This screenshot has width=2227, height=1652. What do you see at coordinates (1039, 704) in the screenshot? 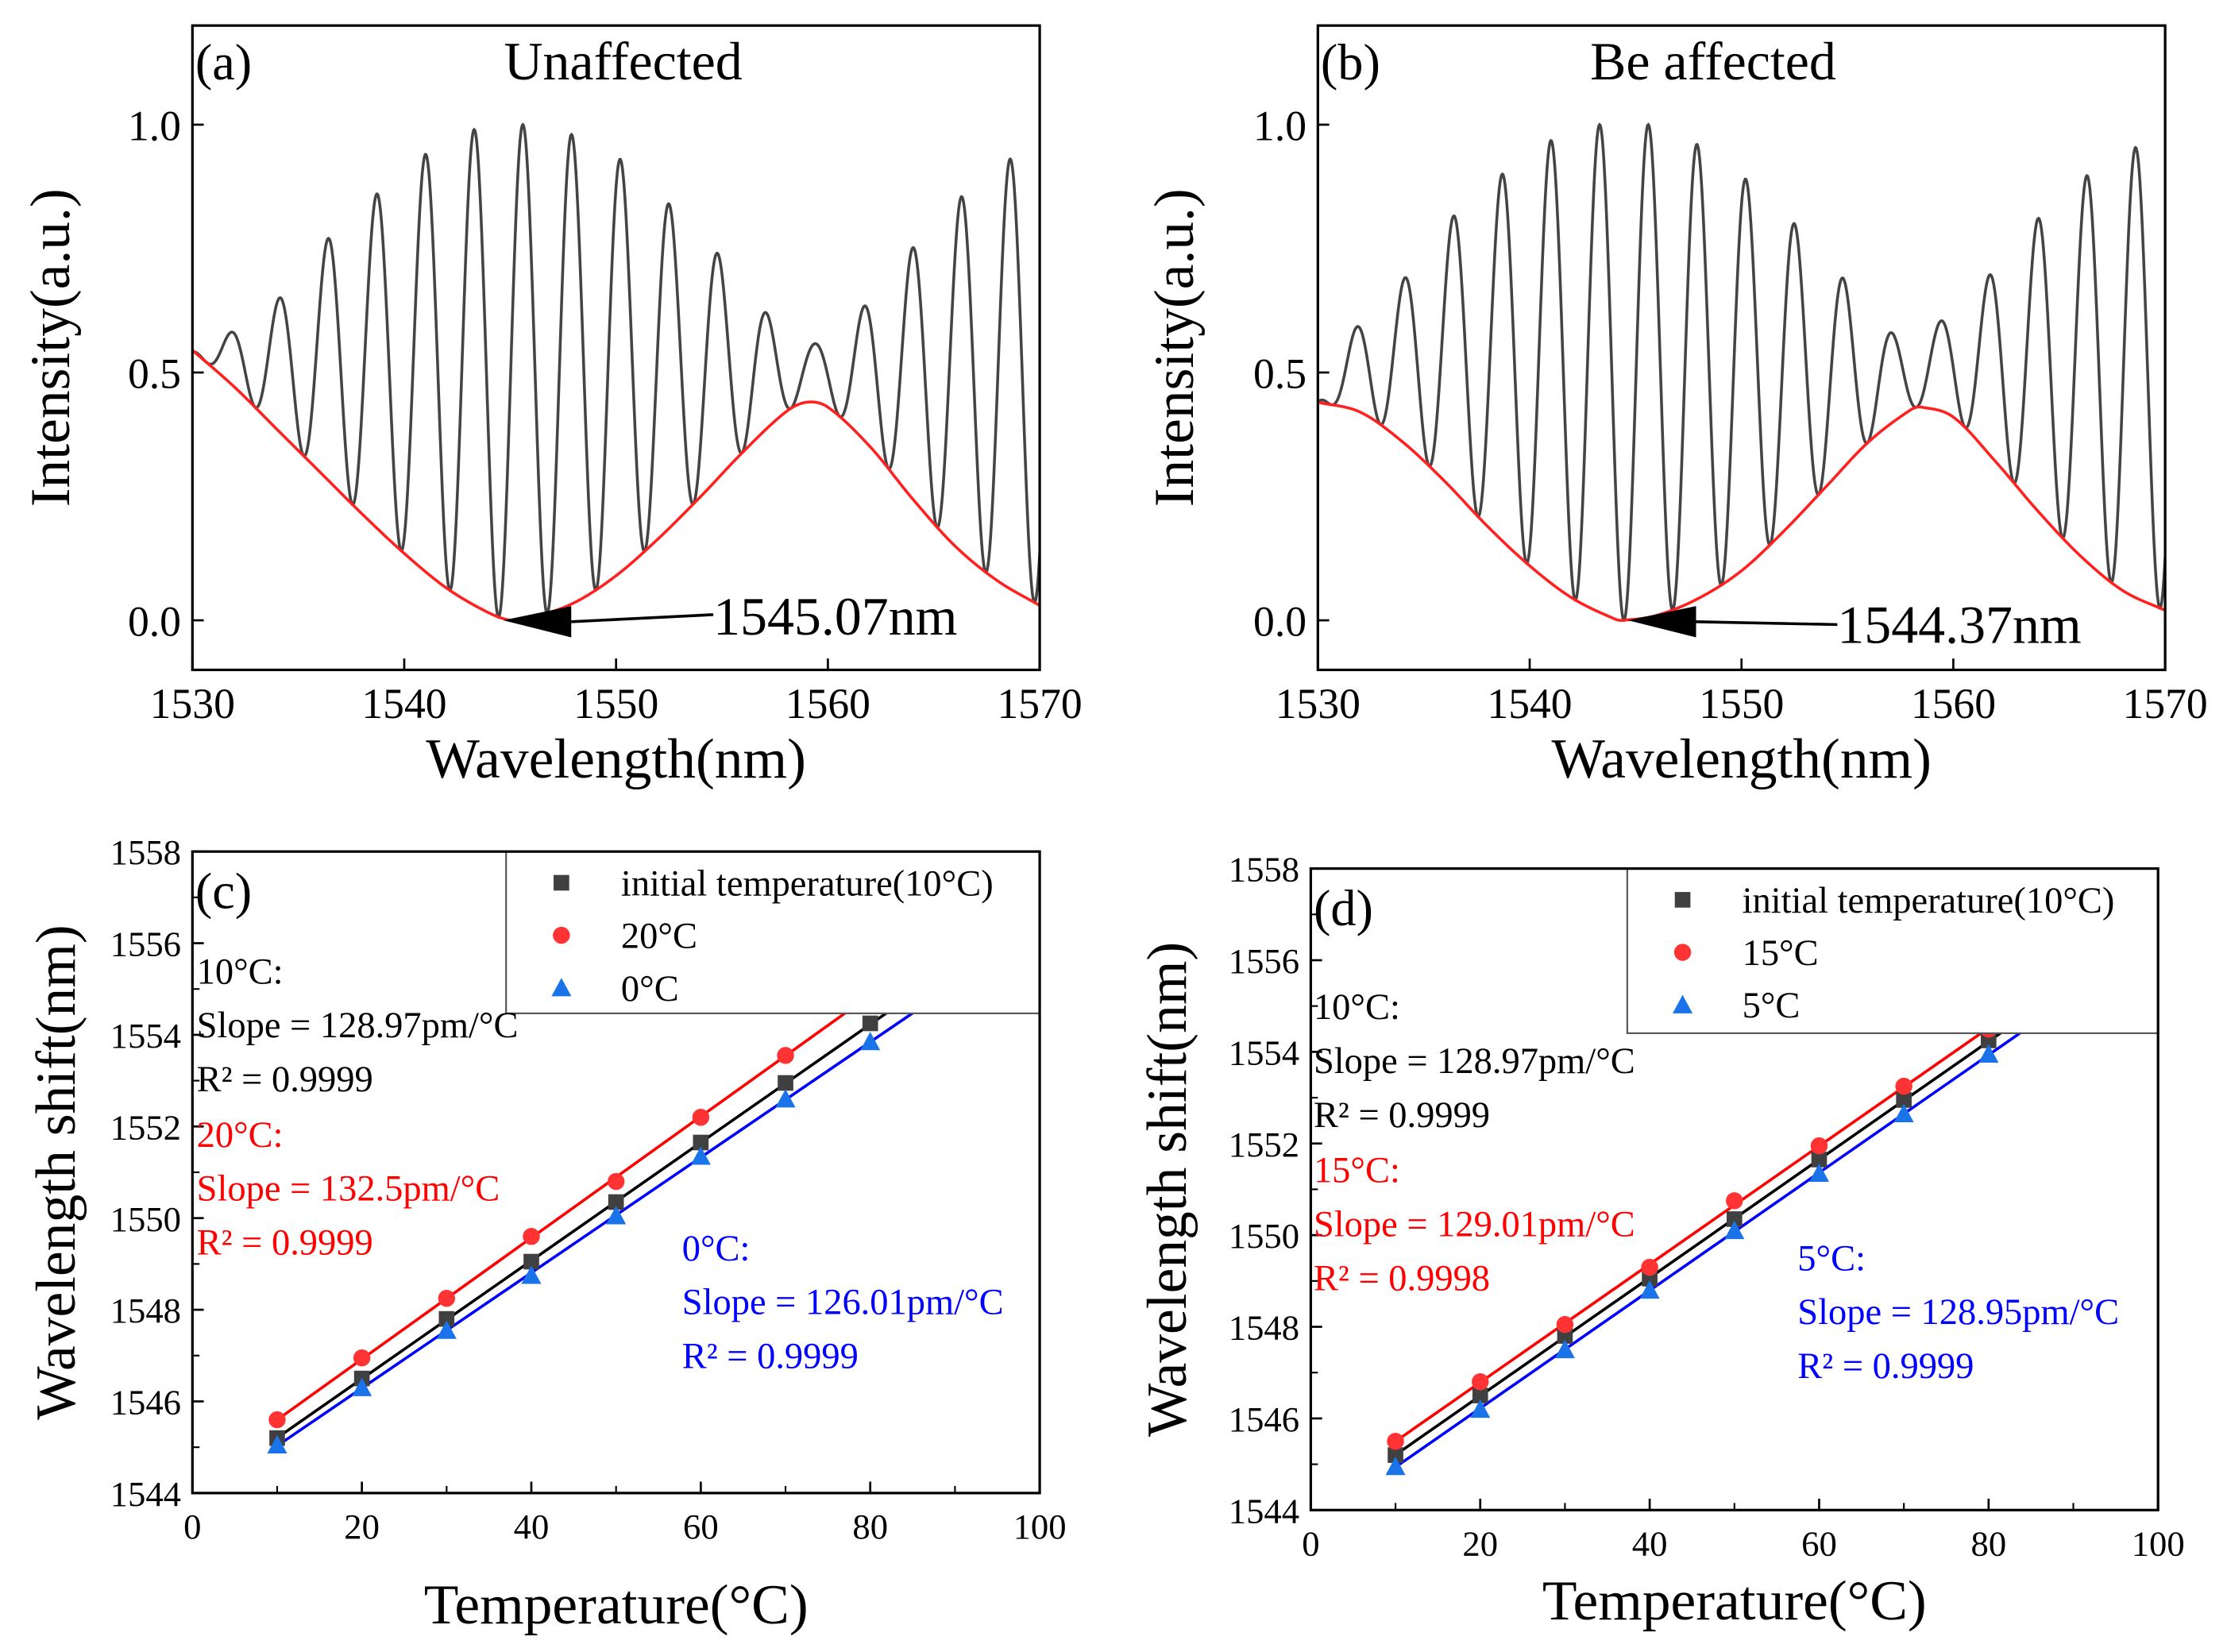
I see `x-tick-label: 1570` at bounding box center [1039, 704].